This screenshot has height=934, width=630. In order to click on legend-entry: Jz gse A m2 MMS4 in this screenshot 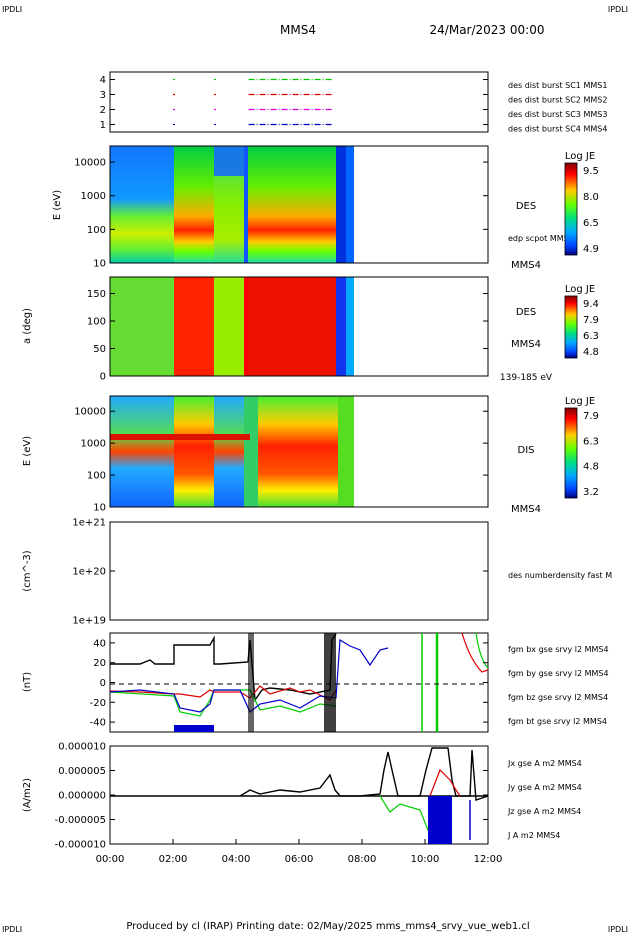, I will do `click(544, 811)`.